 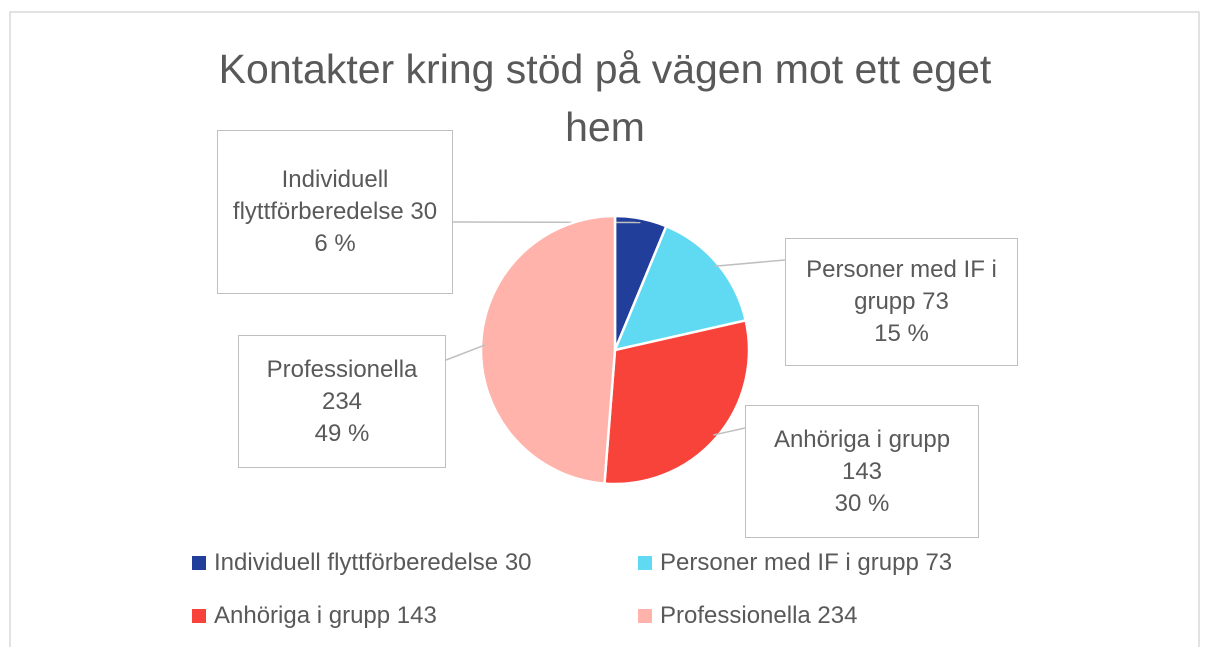 I want to click on data-label: Personer med IF i grupp 73 15 %, so click(x=901, y=302).